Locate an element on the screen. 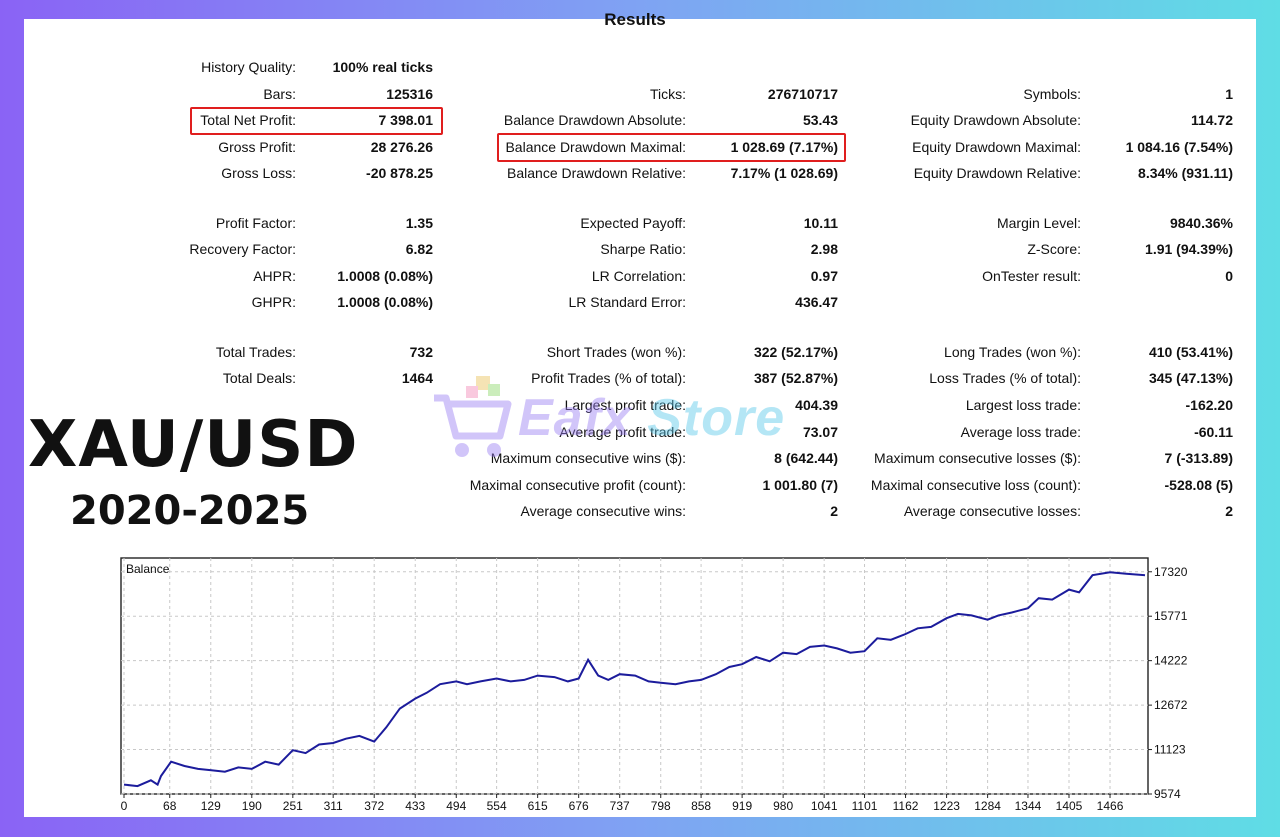  stat-value: 410 (53.41%) is located at coordinates (1190, 352).